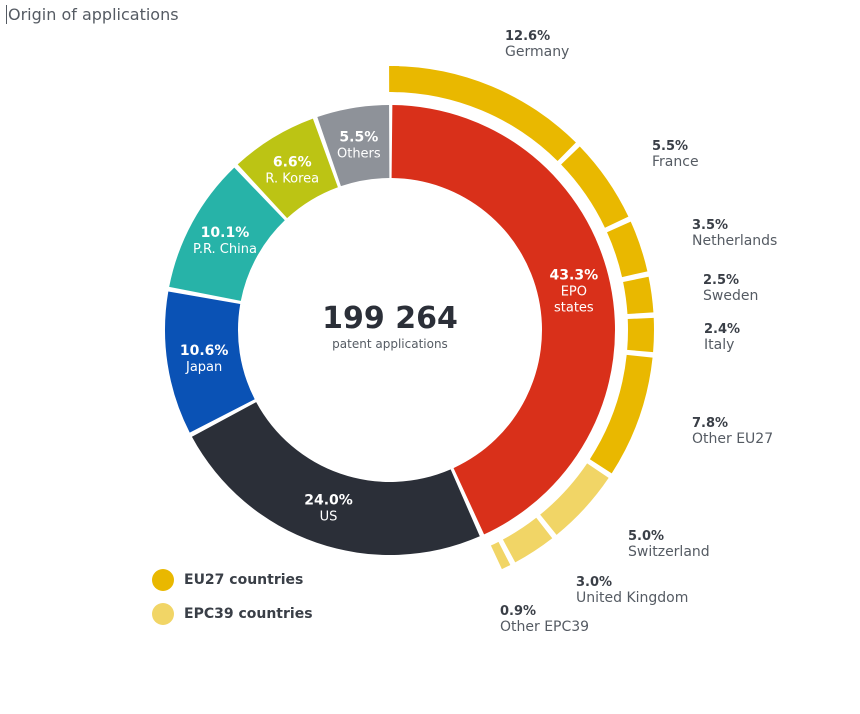 The image size is (860, 714). I want to click on outer-name-label-switzerland: Switzerland, so click(669, 552).